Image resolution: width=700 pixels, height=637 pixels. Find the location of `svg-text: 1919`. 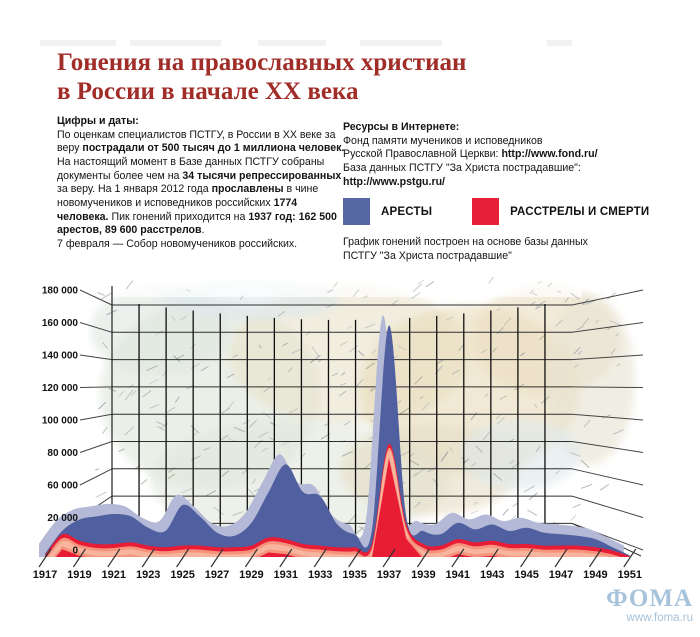

svg-text: 1919 is located at coordinates (79, 575).